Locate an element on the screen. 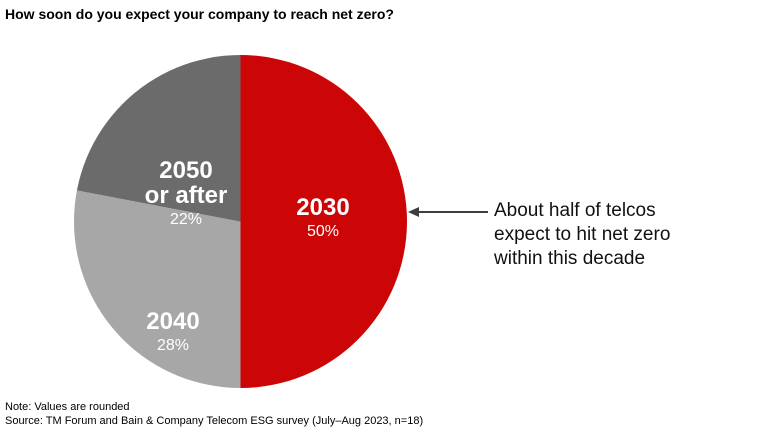 This screenshot has width=768, height=432. slice-year-label: or after is located at coordinates (186, 195).